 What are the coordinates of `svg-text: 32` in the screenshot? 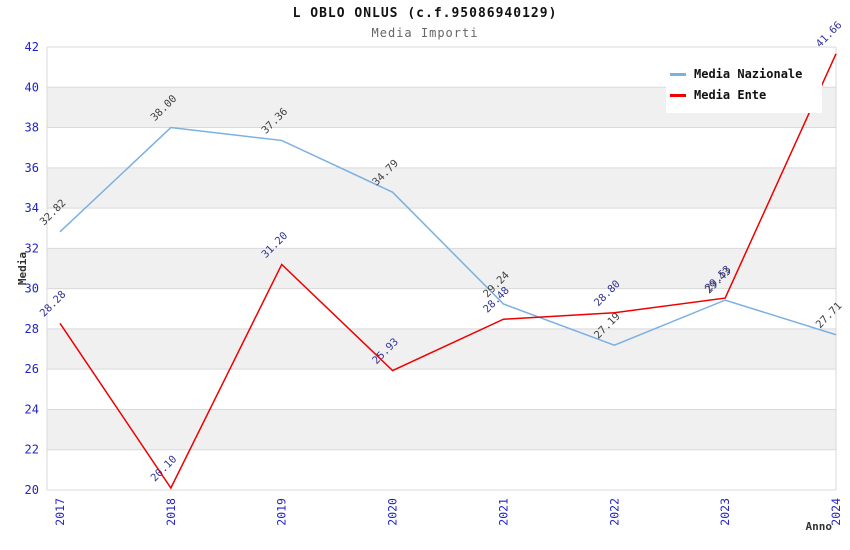 It's located at (32, 248).